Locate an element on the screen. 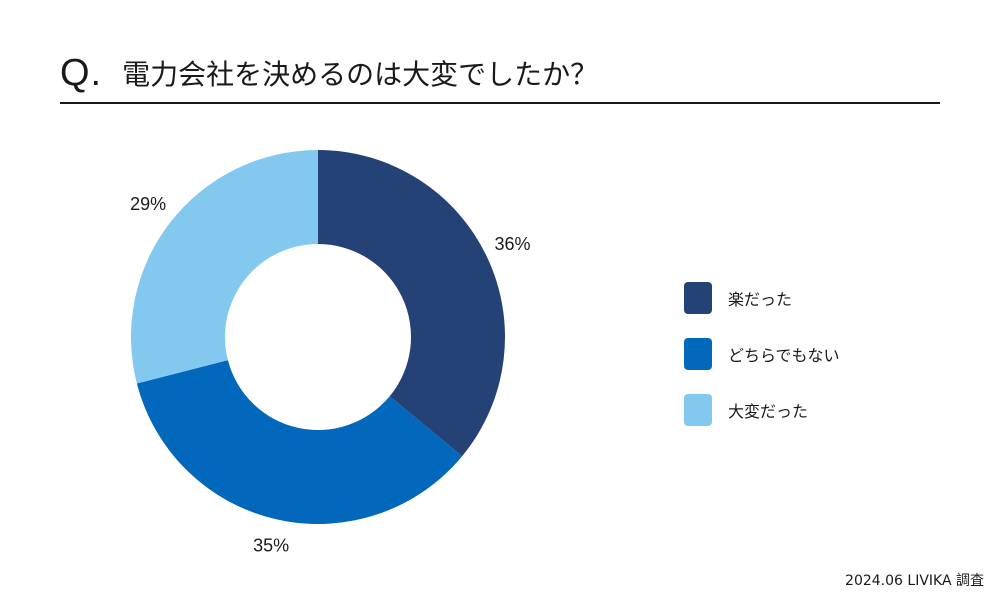 This screenshot has height=600, width=1000. legend-item-hard: 大変だった is located at coordinates (762, 410).